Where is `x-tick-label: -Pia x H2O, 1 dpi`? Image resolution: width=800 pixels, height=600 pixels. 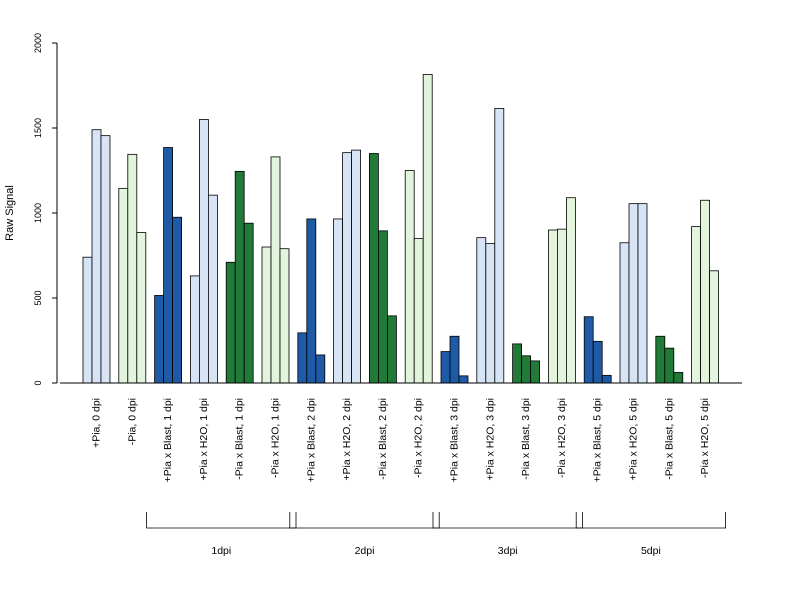
x-tick-label: -Pia x H2O, 1 dpi is located at coordinates (276, 438).